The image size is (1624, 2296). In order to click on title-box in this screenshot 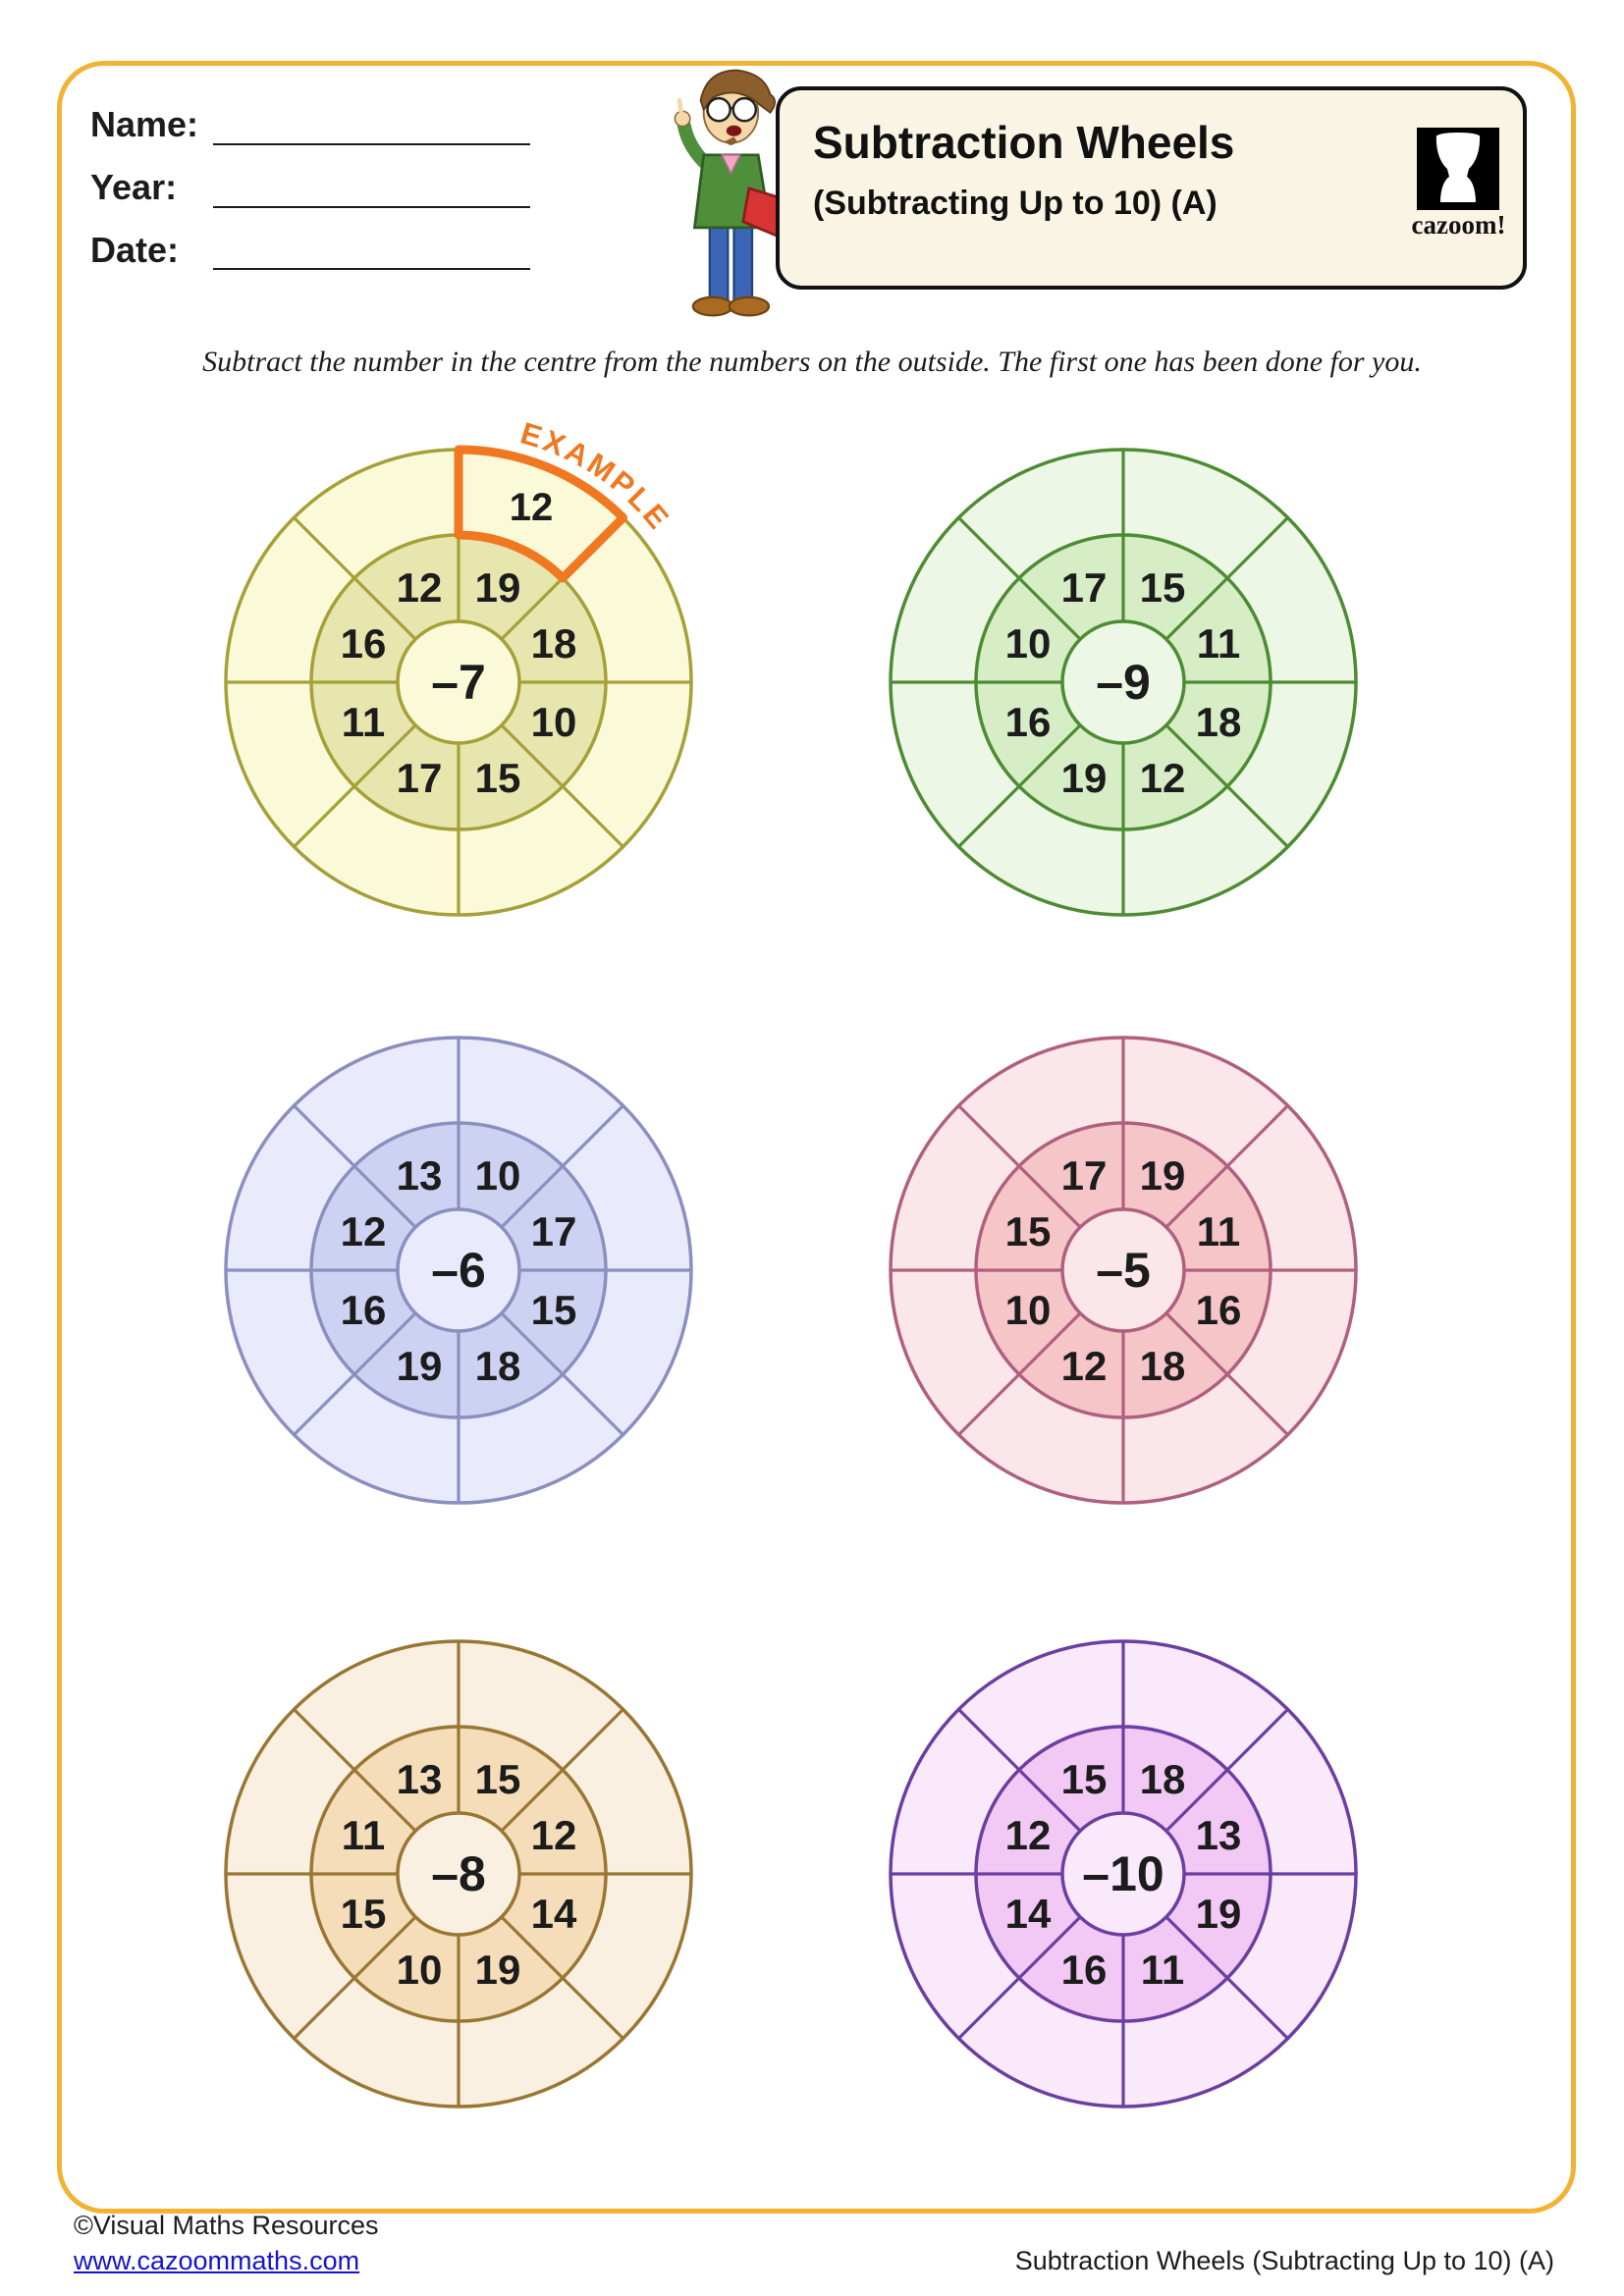, I will do `click(1151, 188)`.